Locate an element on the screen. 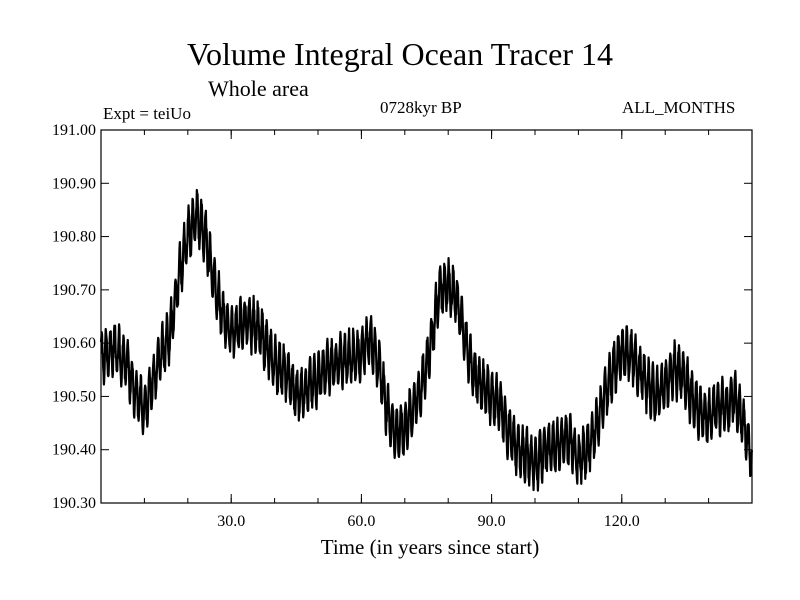  y-tick-label: 190.90 is located at coordinates (74, 183).